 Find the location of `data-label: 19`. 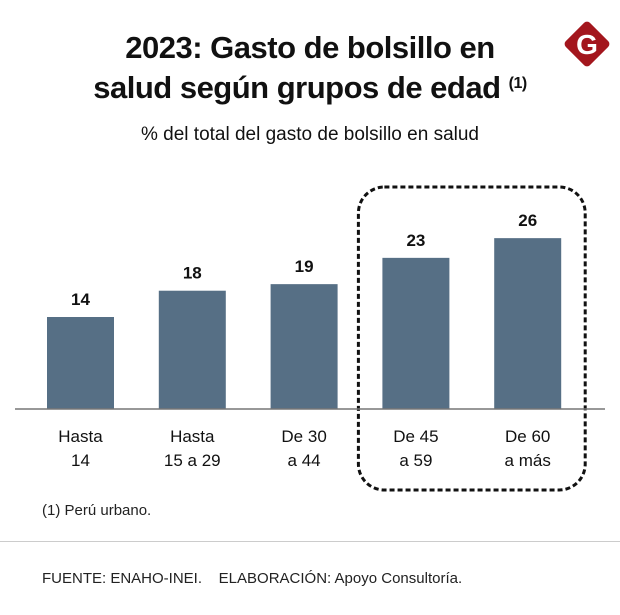

data-label: 19 is located at coordinates (304, 266).